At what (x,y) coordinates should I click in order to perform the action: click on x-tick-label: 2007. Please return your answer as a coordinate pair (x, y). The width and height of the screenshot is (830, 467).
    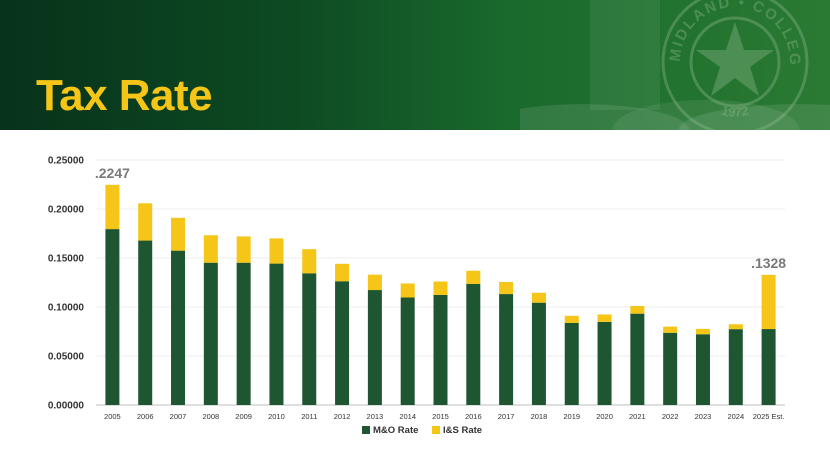
    Looking at the image, I should click on (178, 416).